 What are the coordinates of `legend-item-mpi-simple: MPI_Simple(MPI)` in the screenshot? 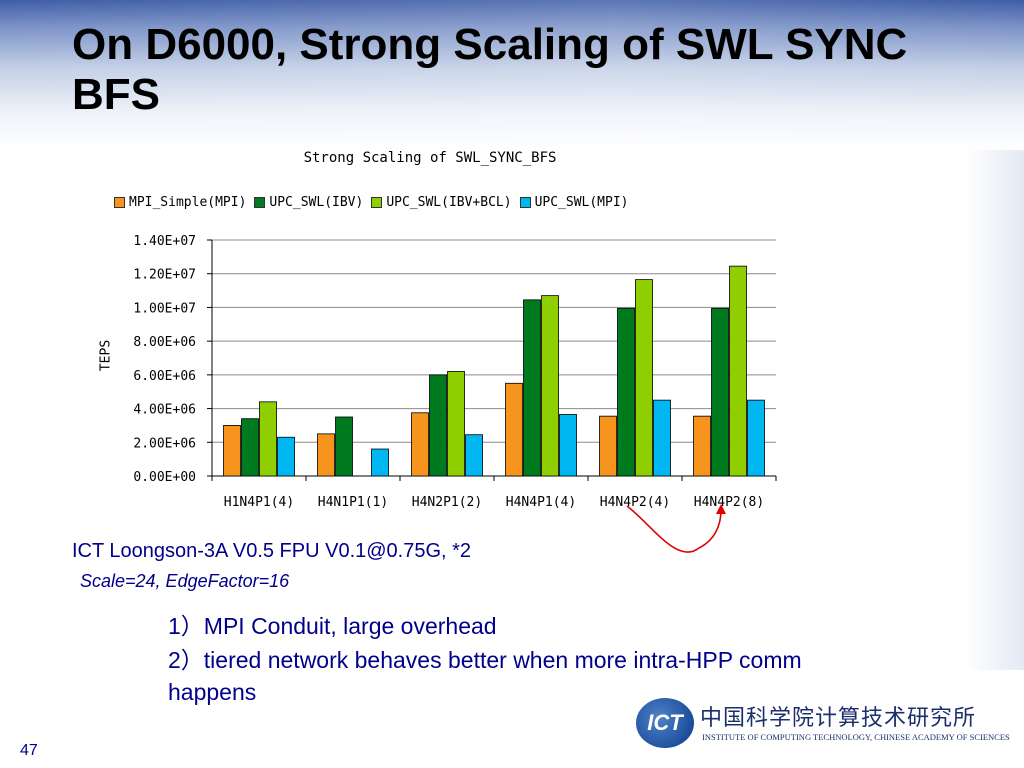 It's located at (180, 202).